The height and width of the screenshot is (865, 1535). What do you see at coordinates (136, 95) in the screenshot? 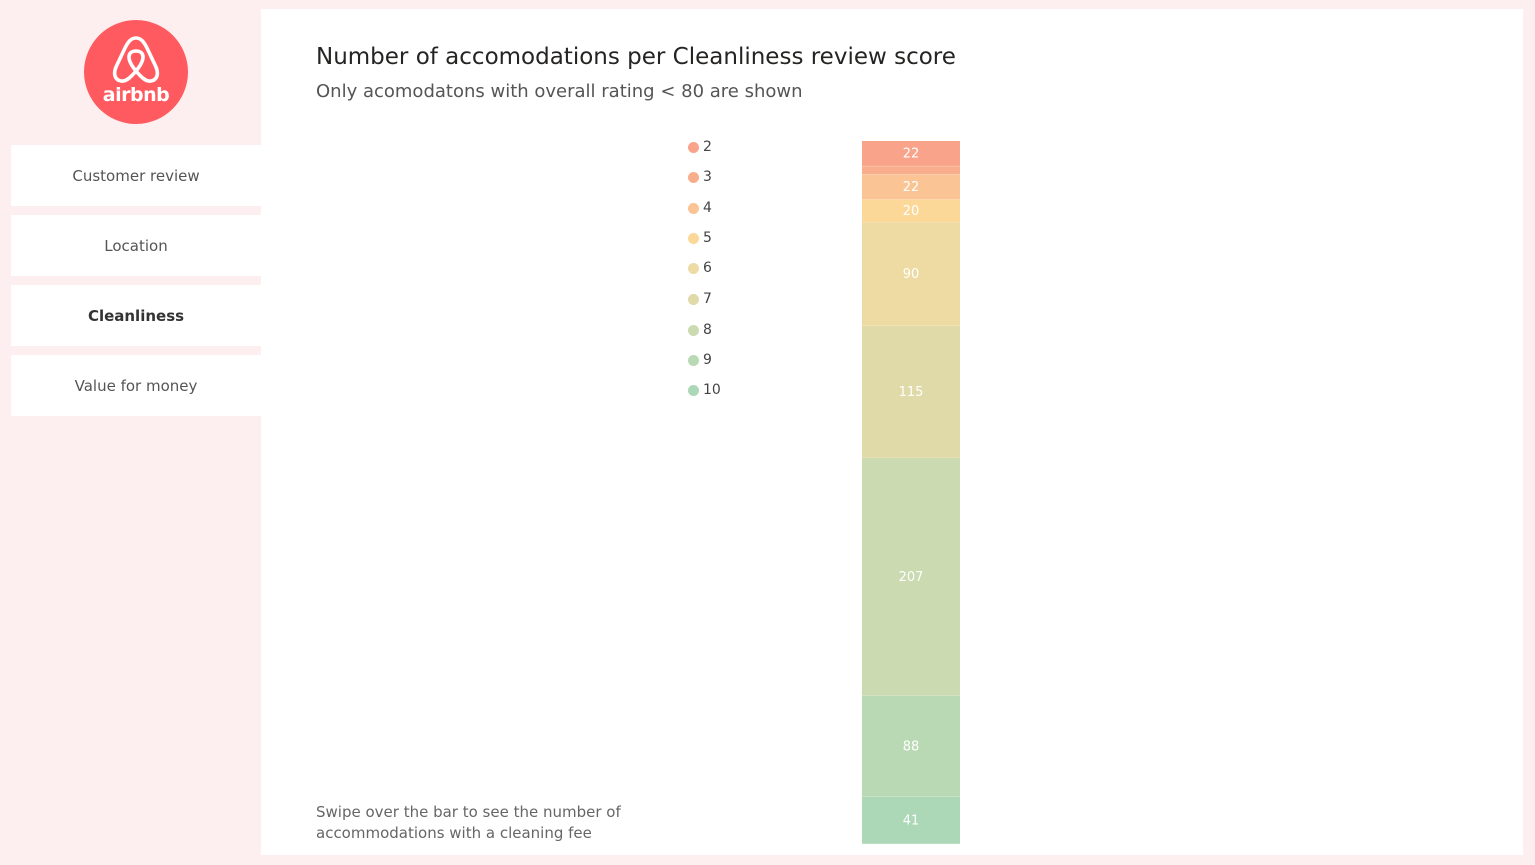
I see `airbnb-wordmark: airbnb` at bounding box center [136, 95].